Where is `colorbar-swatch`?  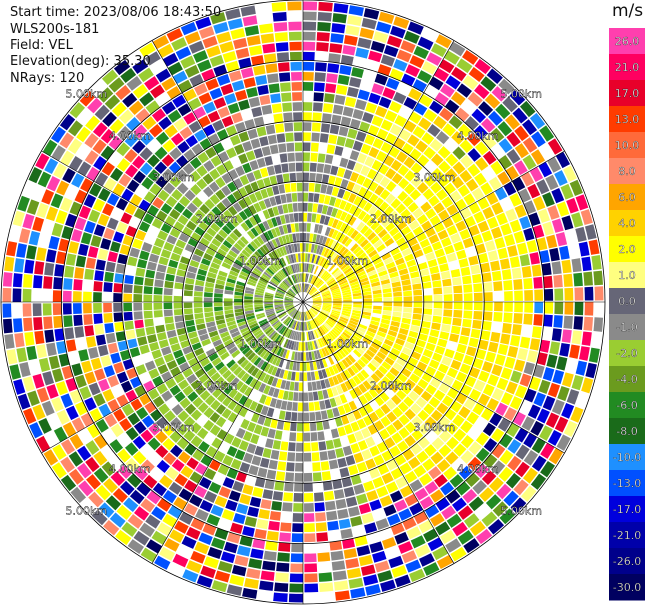
colorbar-swatch is located at coordinates (627, 67).